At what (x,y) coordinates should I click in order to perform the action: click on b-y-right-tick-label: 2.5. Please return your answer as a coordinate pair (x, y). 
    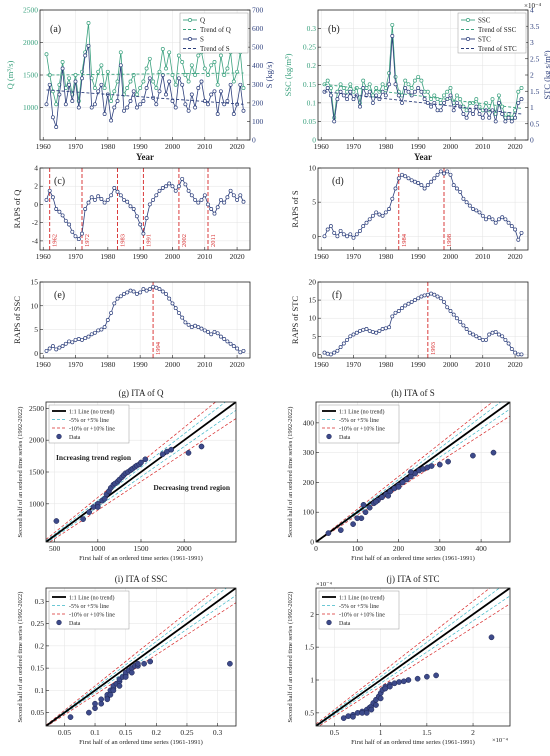
    Looking at the image, I should click on (535, 58).